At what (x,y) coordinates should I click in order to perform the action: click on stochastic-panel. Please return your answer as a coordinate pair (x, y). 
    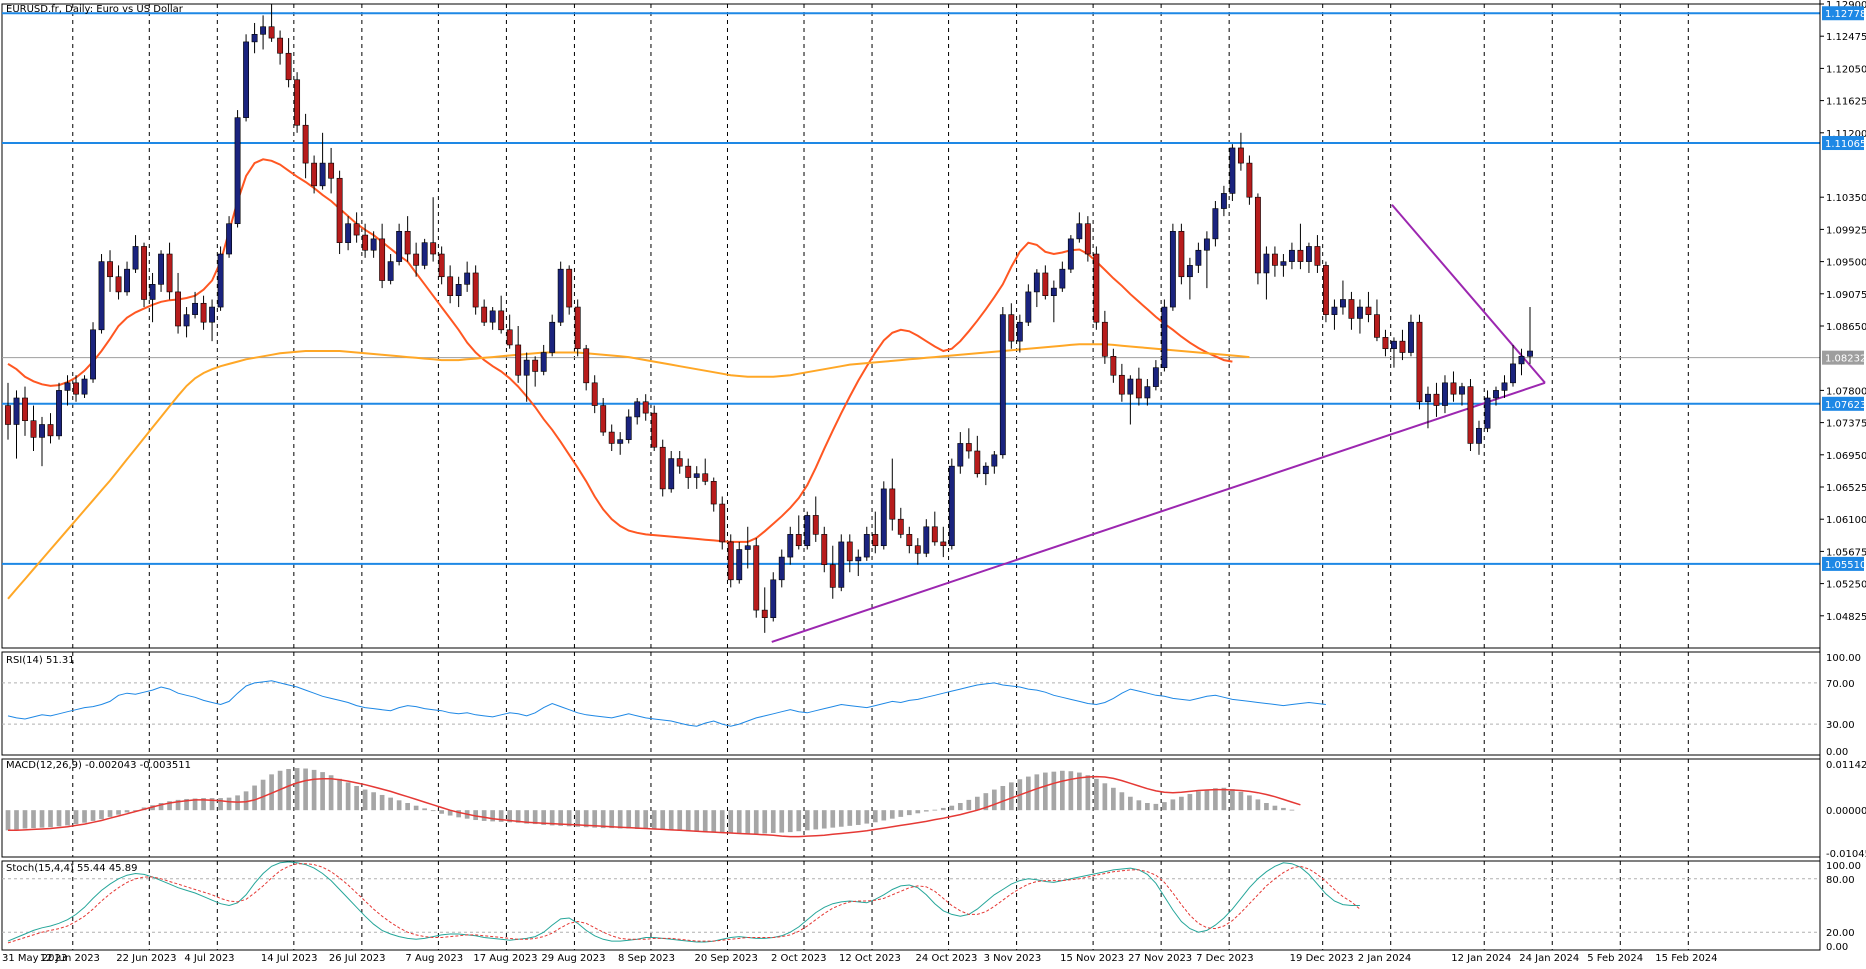
    Looking at the image, I should click on (911, 902).